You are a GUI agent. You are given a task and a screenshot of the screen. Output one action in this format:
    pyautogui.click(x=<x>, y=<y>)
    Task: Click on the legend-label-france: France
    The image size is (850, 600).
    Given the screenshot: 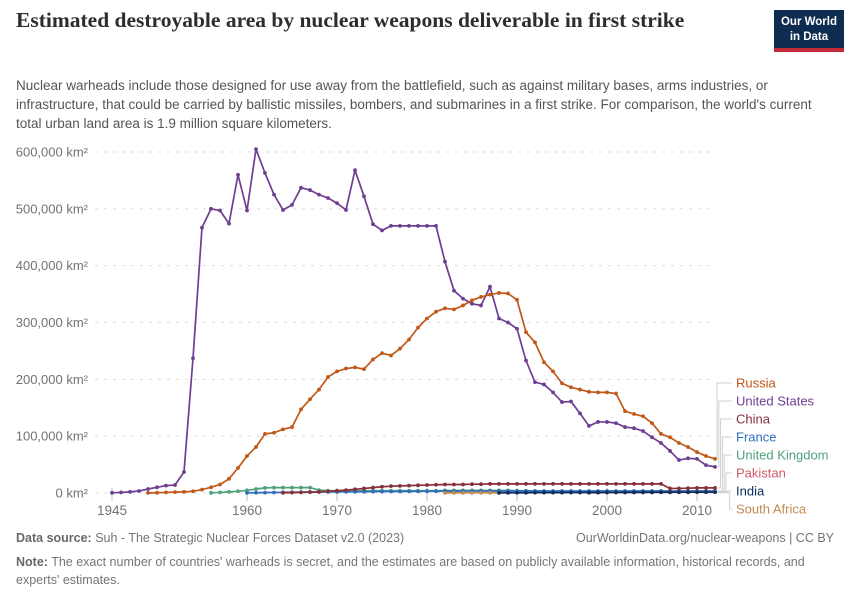 What is the action you would take?
    pyautogui.click(x=756, y=437)
    